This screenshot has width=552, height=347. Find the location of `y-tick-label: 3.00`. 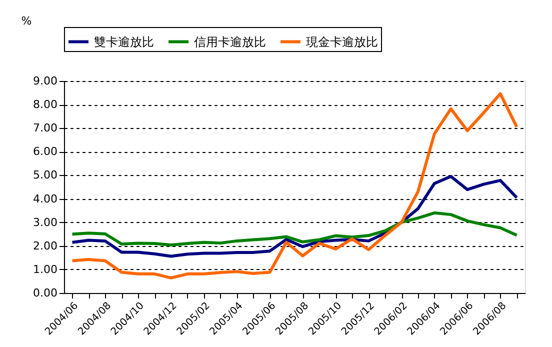

y-tick-label: 3.00 is located at coordinates (45, 222).